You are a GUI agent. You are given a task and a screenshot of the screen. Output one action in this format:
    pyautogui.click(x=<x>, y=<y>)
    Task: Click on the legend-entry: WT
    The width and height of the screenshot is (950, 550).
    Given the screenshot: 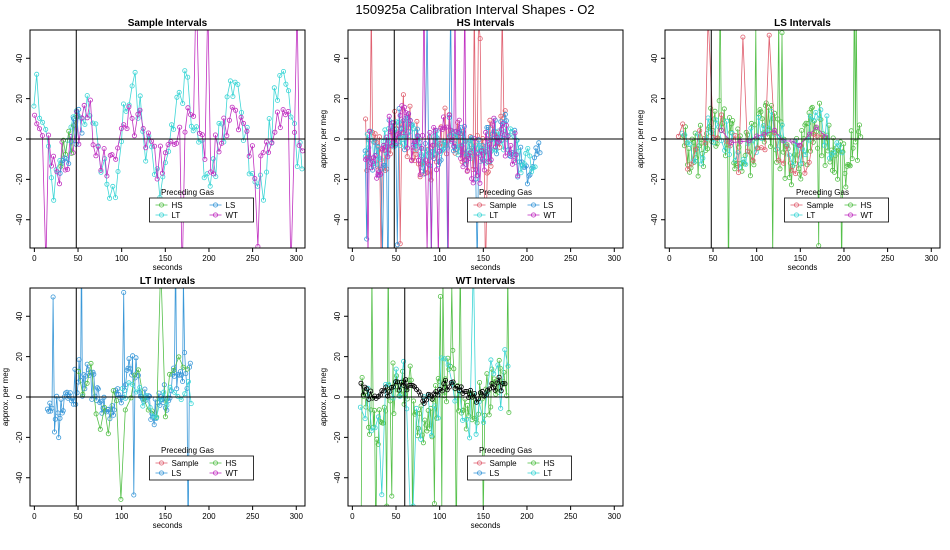 What is the action you would take?
    pyautogui.click(x=858, y=215)
    